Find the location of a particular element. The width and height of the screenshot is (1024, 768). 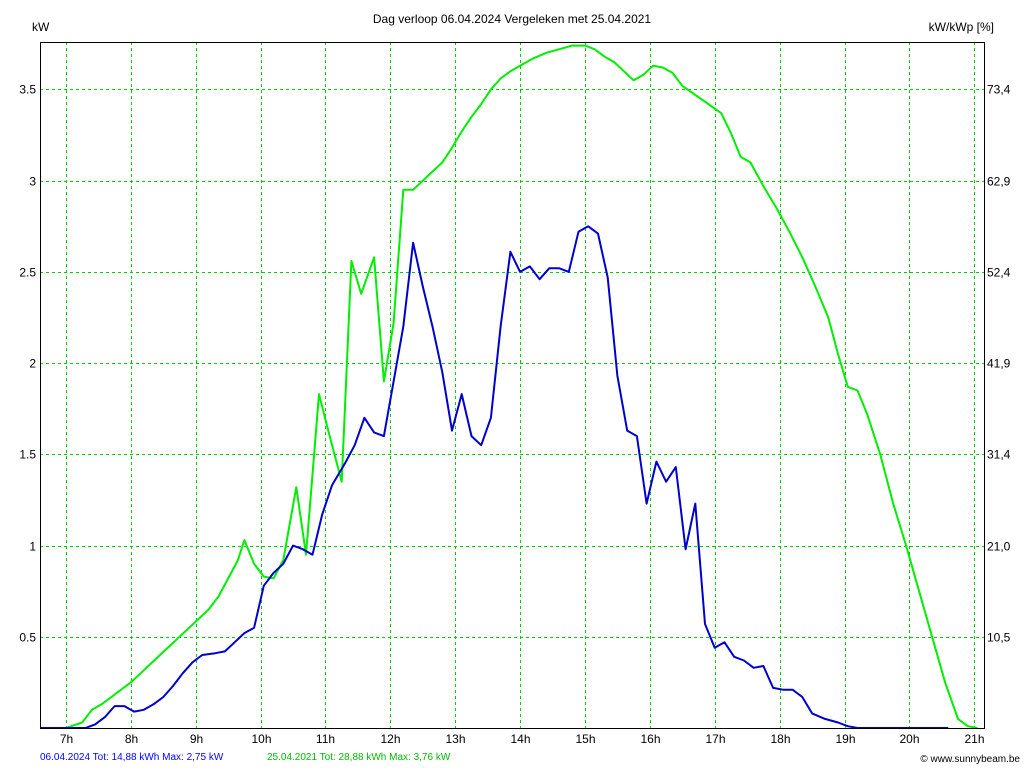

x-tick-label: 20h is located at coordinates (909, 739).